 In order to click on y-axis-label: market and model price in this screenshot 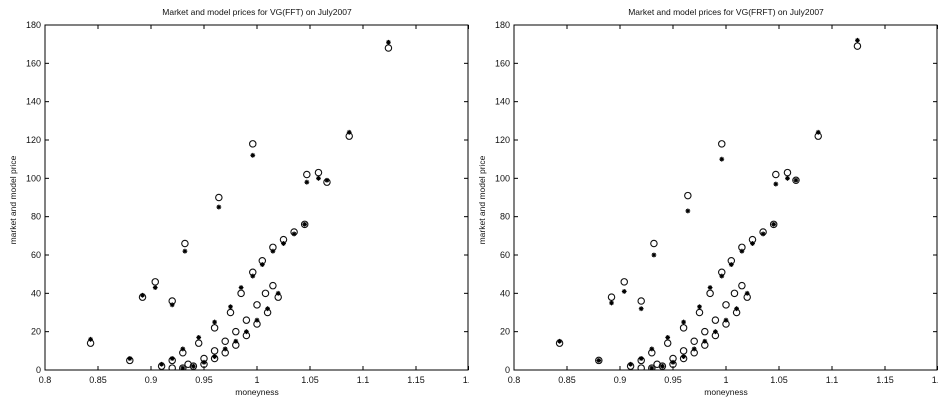, I will do `click(13, 199)`.